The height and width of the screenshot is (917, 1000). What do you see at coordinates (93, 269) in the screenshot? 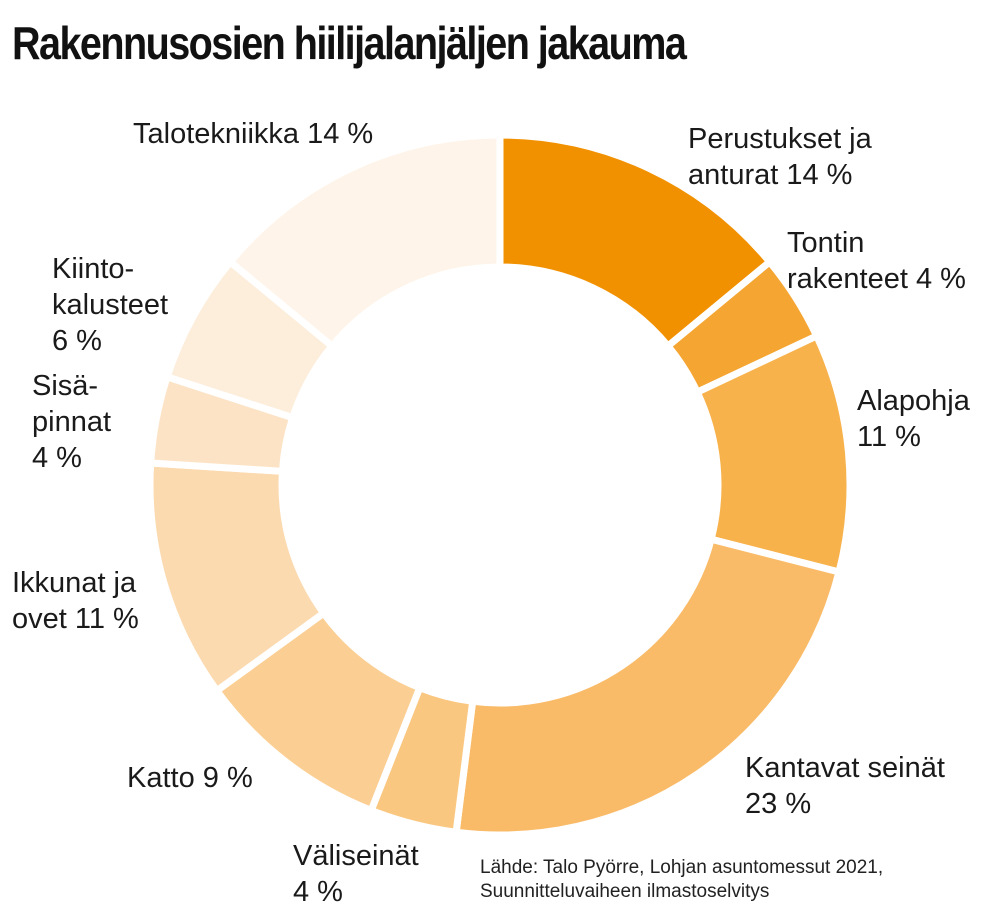
I see `label-line: Kiinto-` at bounding box center [93, 269].